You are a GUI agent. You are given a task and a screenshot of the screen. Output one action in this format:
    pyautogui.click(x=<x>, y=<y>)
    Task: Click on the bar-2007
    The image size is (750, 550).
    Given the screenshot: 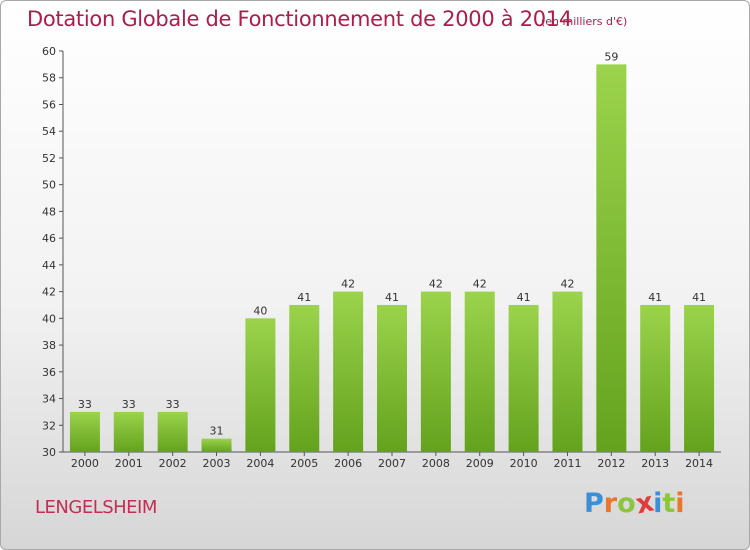 What is the action you would take?
    pyautogui.click(x=392, y=378)
    